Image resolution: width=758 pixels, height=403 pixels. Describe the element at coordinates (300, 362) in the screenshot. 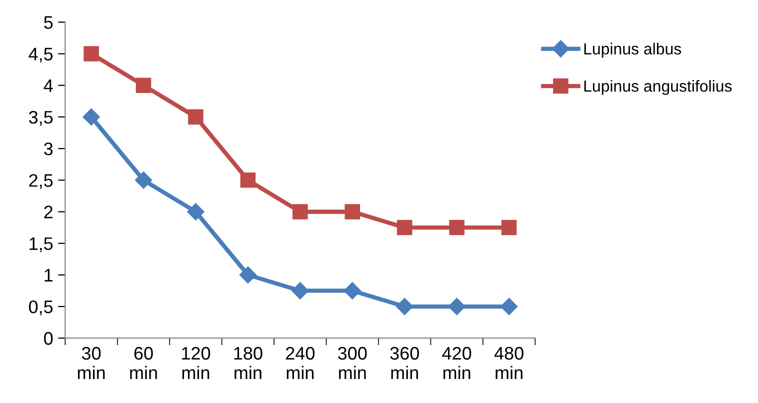

I see `x-tick-label: 240 min` at that location.